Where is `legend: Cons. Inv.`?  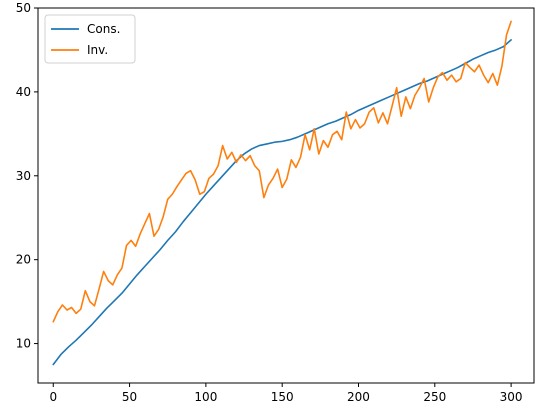 legend: Cons. Inv. is located at coordinates (90, 39).